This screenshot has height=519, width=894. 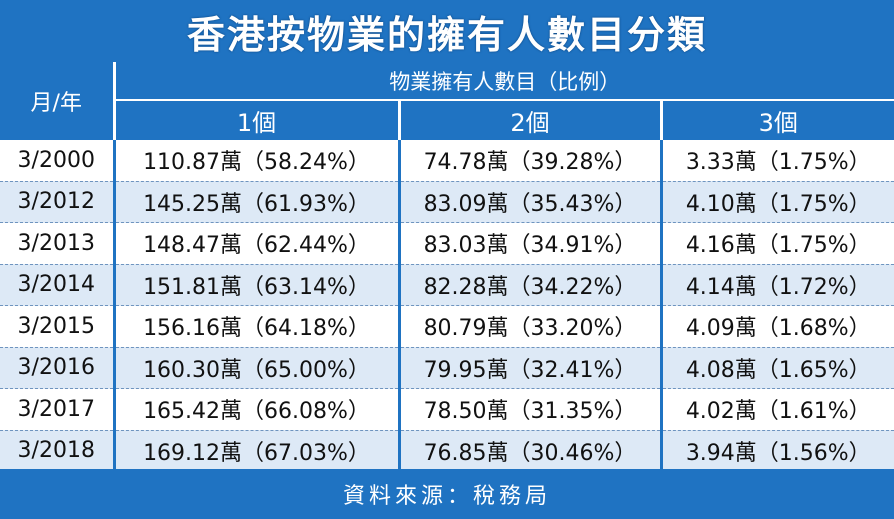 I want to click on source-text: 資料來源：稅務局, so click(x=446, y=496).